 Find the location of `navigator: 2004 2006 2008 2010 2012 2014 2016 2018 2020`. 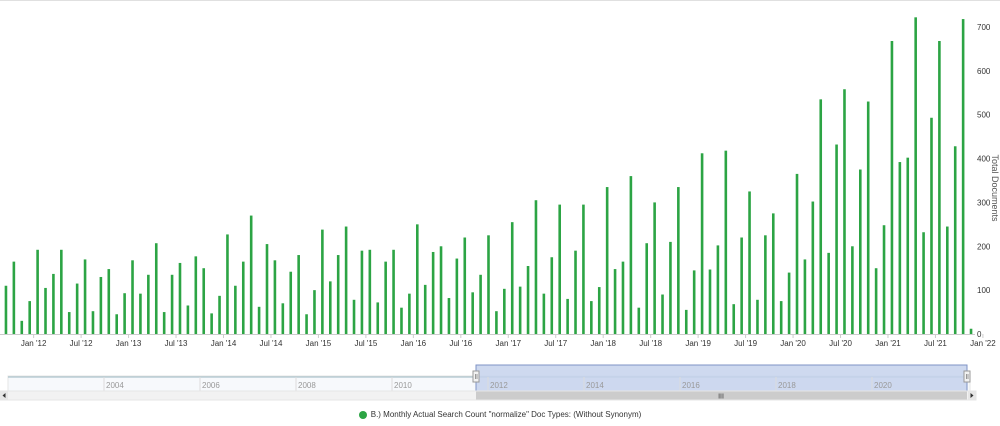

navigator: 2004 2006 2008 2010 2012 2014 2016 2018 2020 is located at coordinates (489, 378).